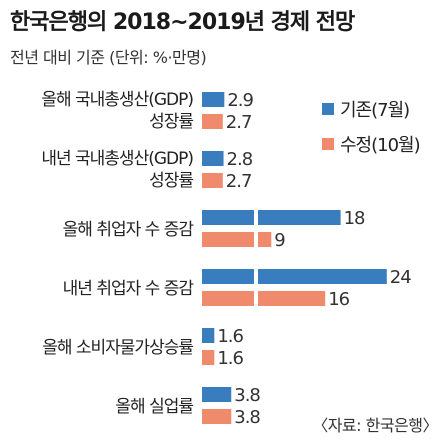  Describe the element at coordinates (240, 159) in the screenshot. I see `value-label: 2.8` at that location.